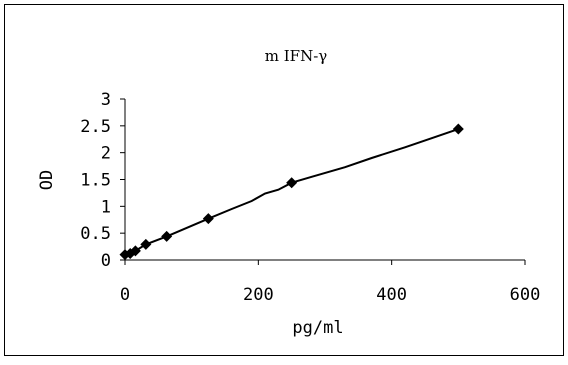 This screenshot has height=365, width=568. Describe the element at coordinates (330, 295) in the screenshot. I see `x-tick-labels: 0 200 400 600` at that location.